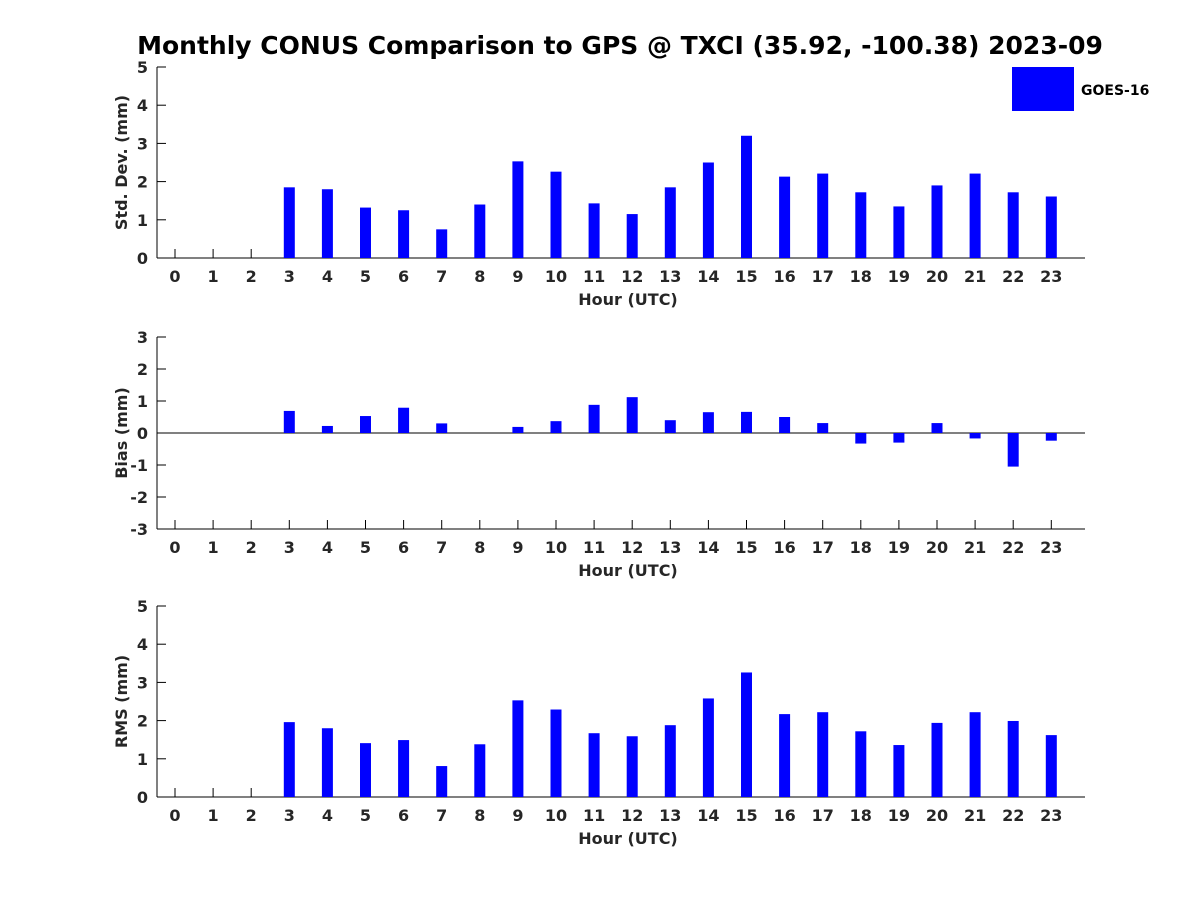  Describe the element at coordinates (784, 276) in the screenshot. I see `x-tick-label: 16` at that location.